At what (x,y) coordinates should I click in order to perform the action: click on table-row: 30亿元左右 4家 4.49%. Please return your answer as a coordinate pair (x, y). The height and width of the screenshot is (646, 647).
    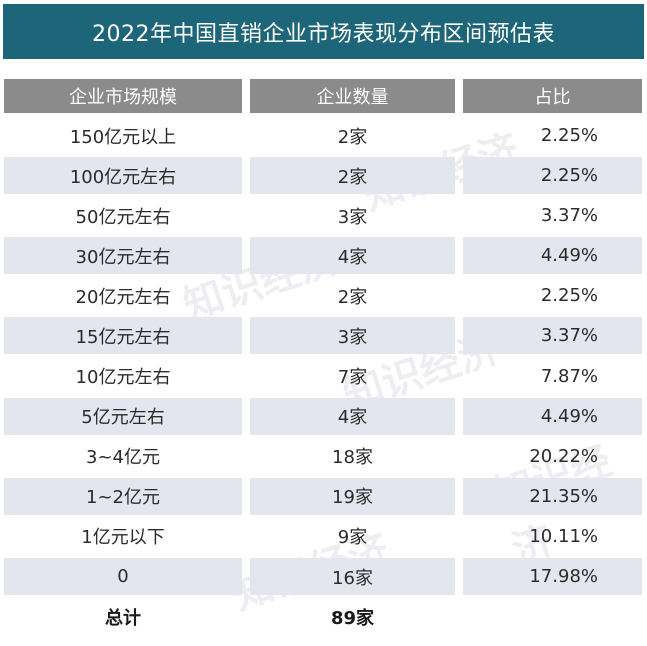
    Looking at the image, I should click on (323, 256).